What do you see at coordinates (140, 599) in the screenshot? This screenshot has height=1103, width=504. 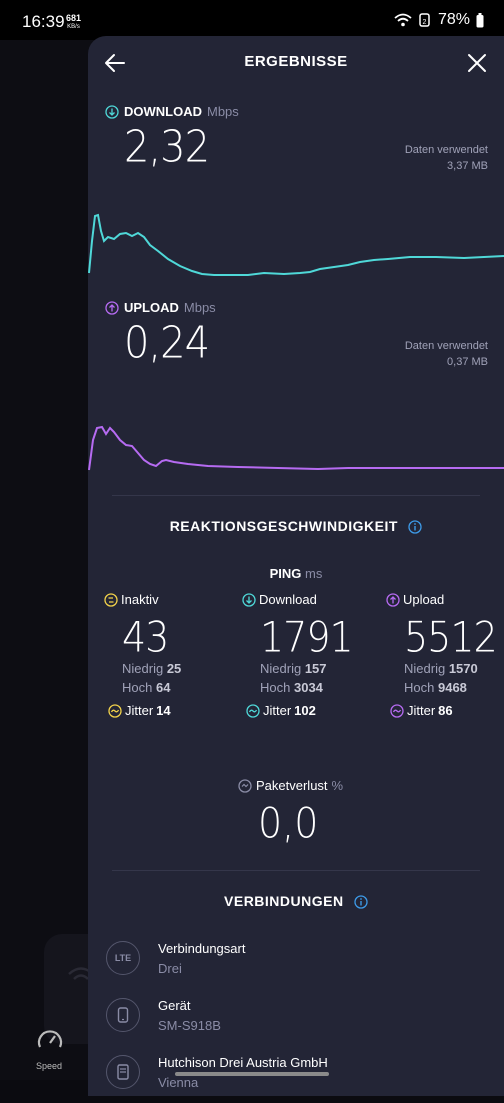 I see `ping-idle-label: Inaktiv` at bounding box center [140, 599].